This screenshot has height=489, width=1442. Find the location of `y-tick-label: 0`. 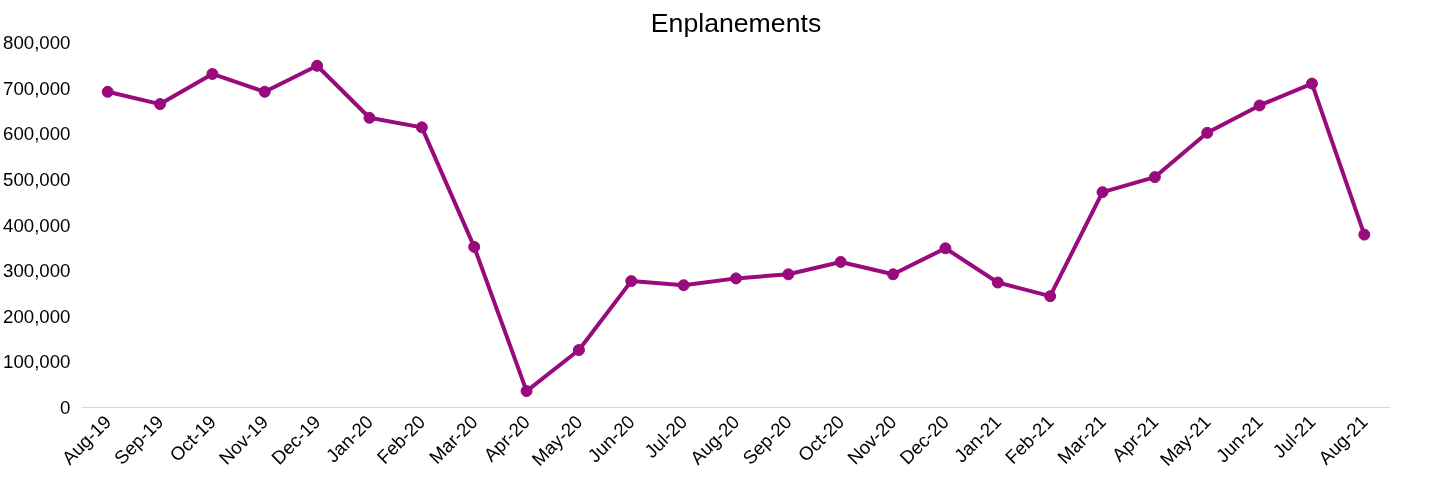

y-tick-label: 0 is located at coordinates (65, 407).